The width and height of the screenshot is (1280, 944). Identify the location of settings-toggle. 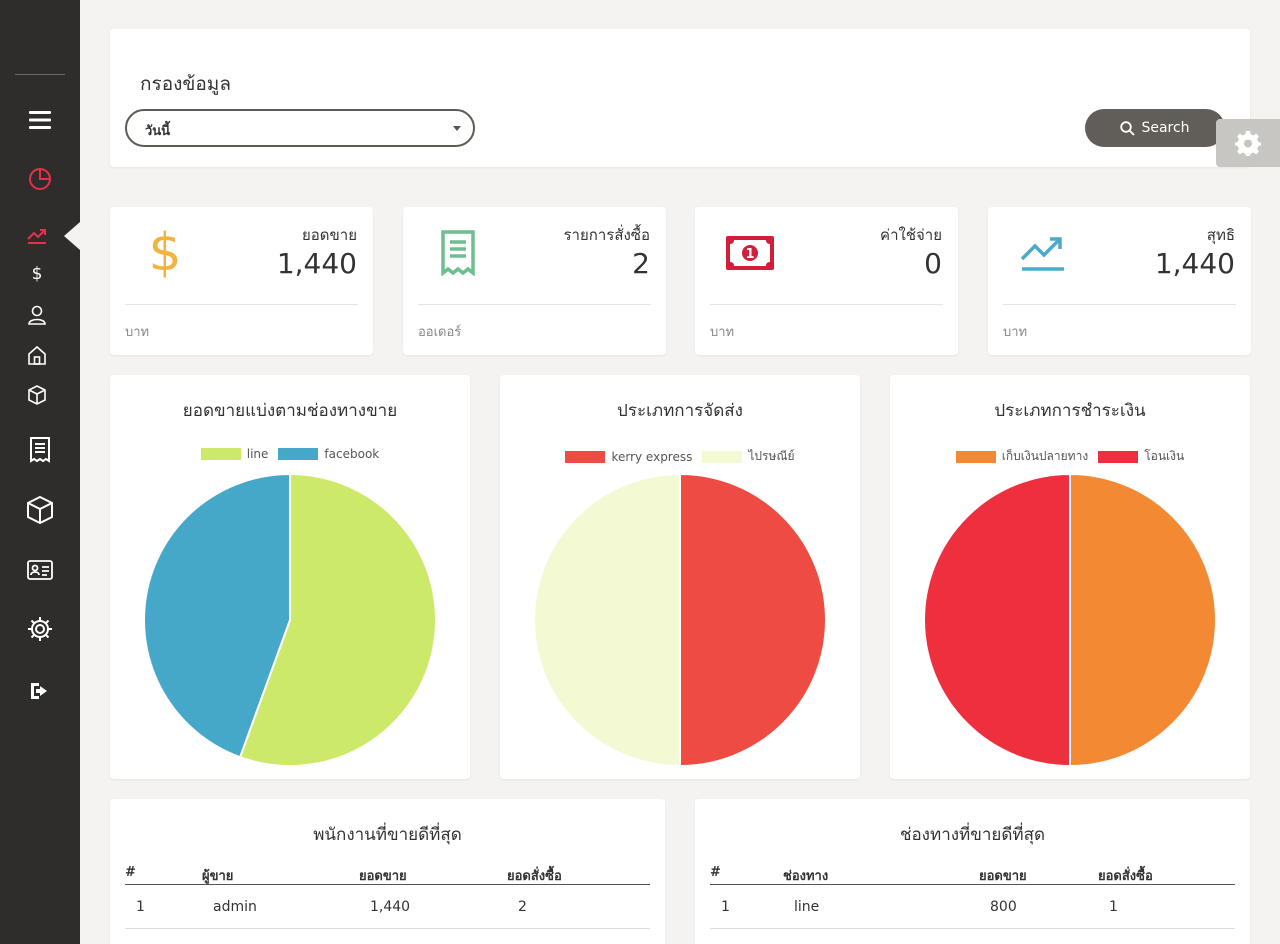
(1248, 143).